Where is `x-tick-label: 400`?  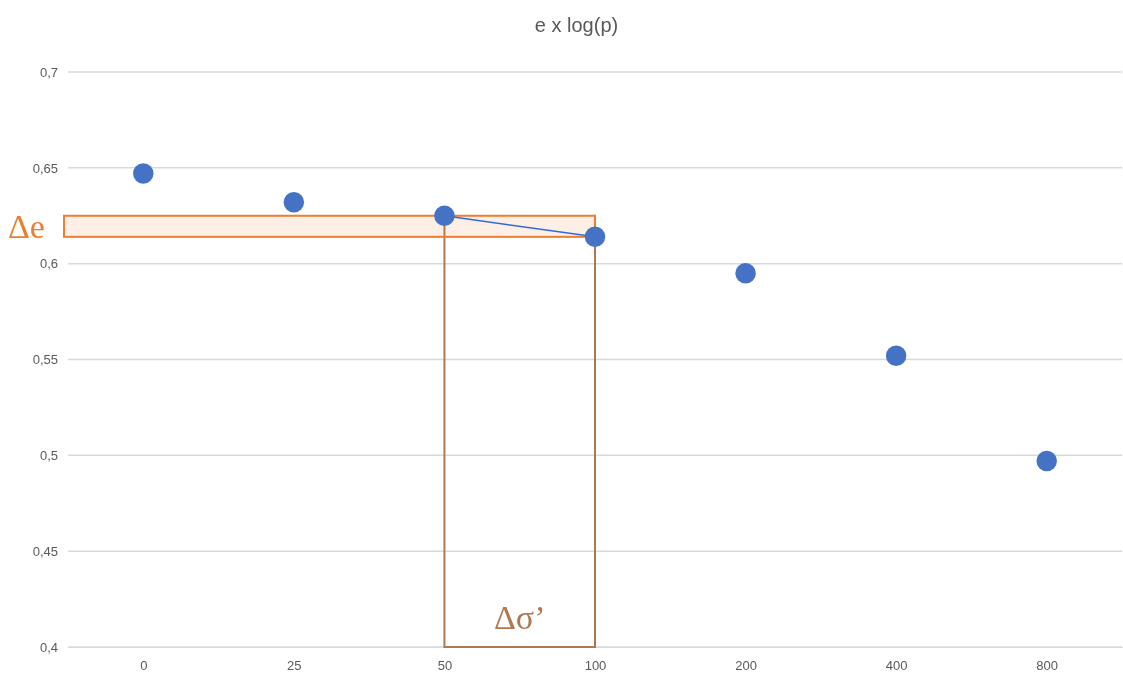
x-tick-label: 400 is located at coordinates (896, 666).